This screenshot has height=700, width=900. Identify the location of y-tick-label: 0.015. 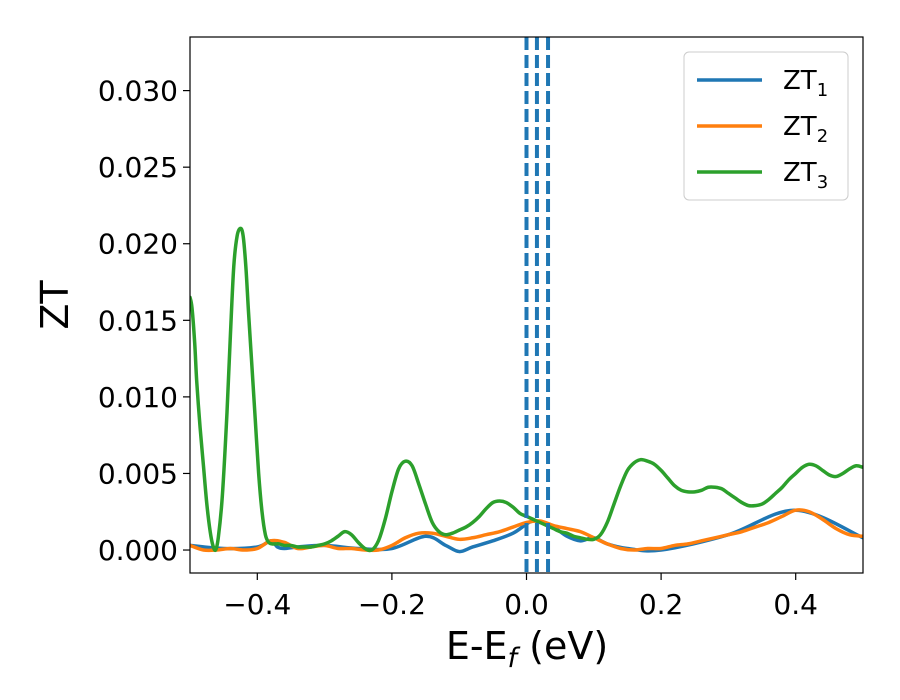
(138, 320).